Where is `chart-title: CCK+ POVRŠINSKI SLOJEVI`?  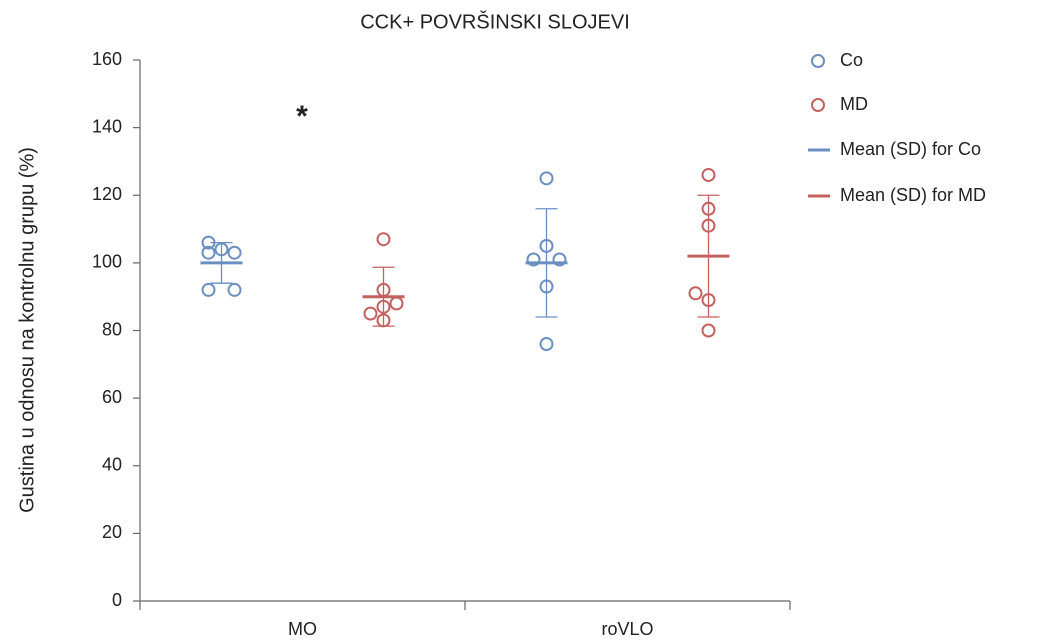 chart-title: CCK+ POVRŠINSKI SLOJEVI is located at coordinates (495, 21).